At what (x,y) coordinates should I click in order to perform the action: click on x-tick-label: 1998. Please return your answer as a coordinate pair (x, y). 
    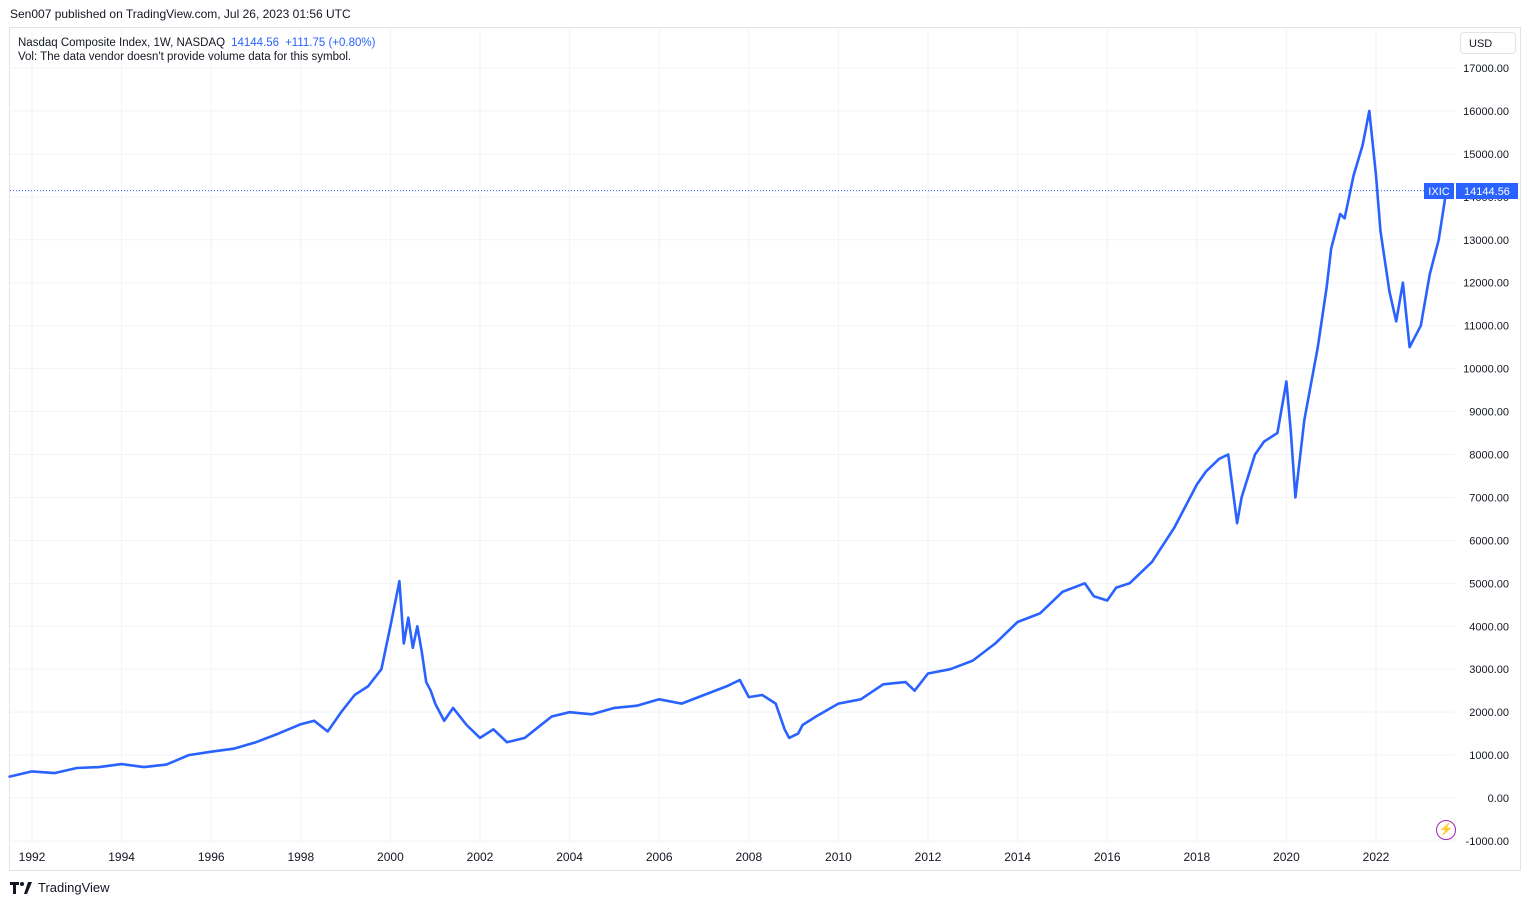
    Looking at the image, I should click on (300, 857).